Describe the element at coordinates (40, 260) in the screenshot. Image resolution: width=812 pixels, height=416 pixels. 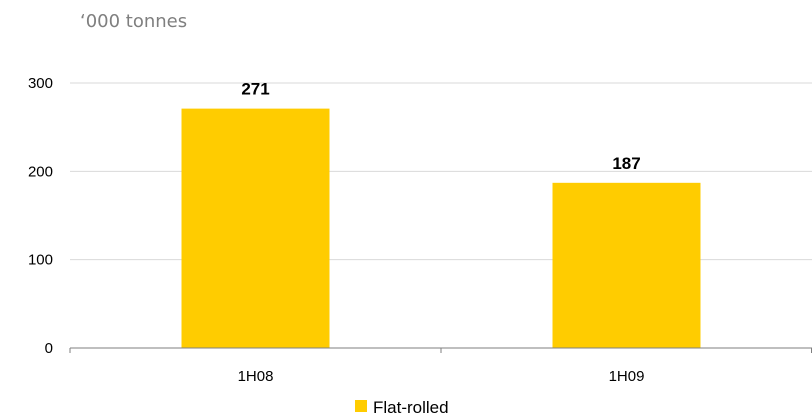
I see `y-tick-label-100: 100` at that location.